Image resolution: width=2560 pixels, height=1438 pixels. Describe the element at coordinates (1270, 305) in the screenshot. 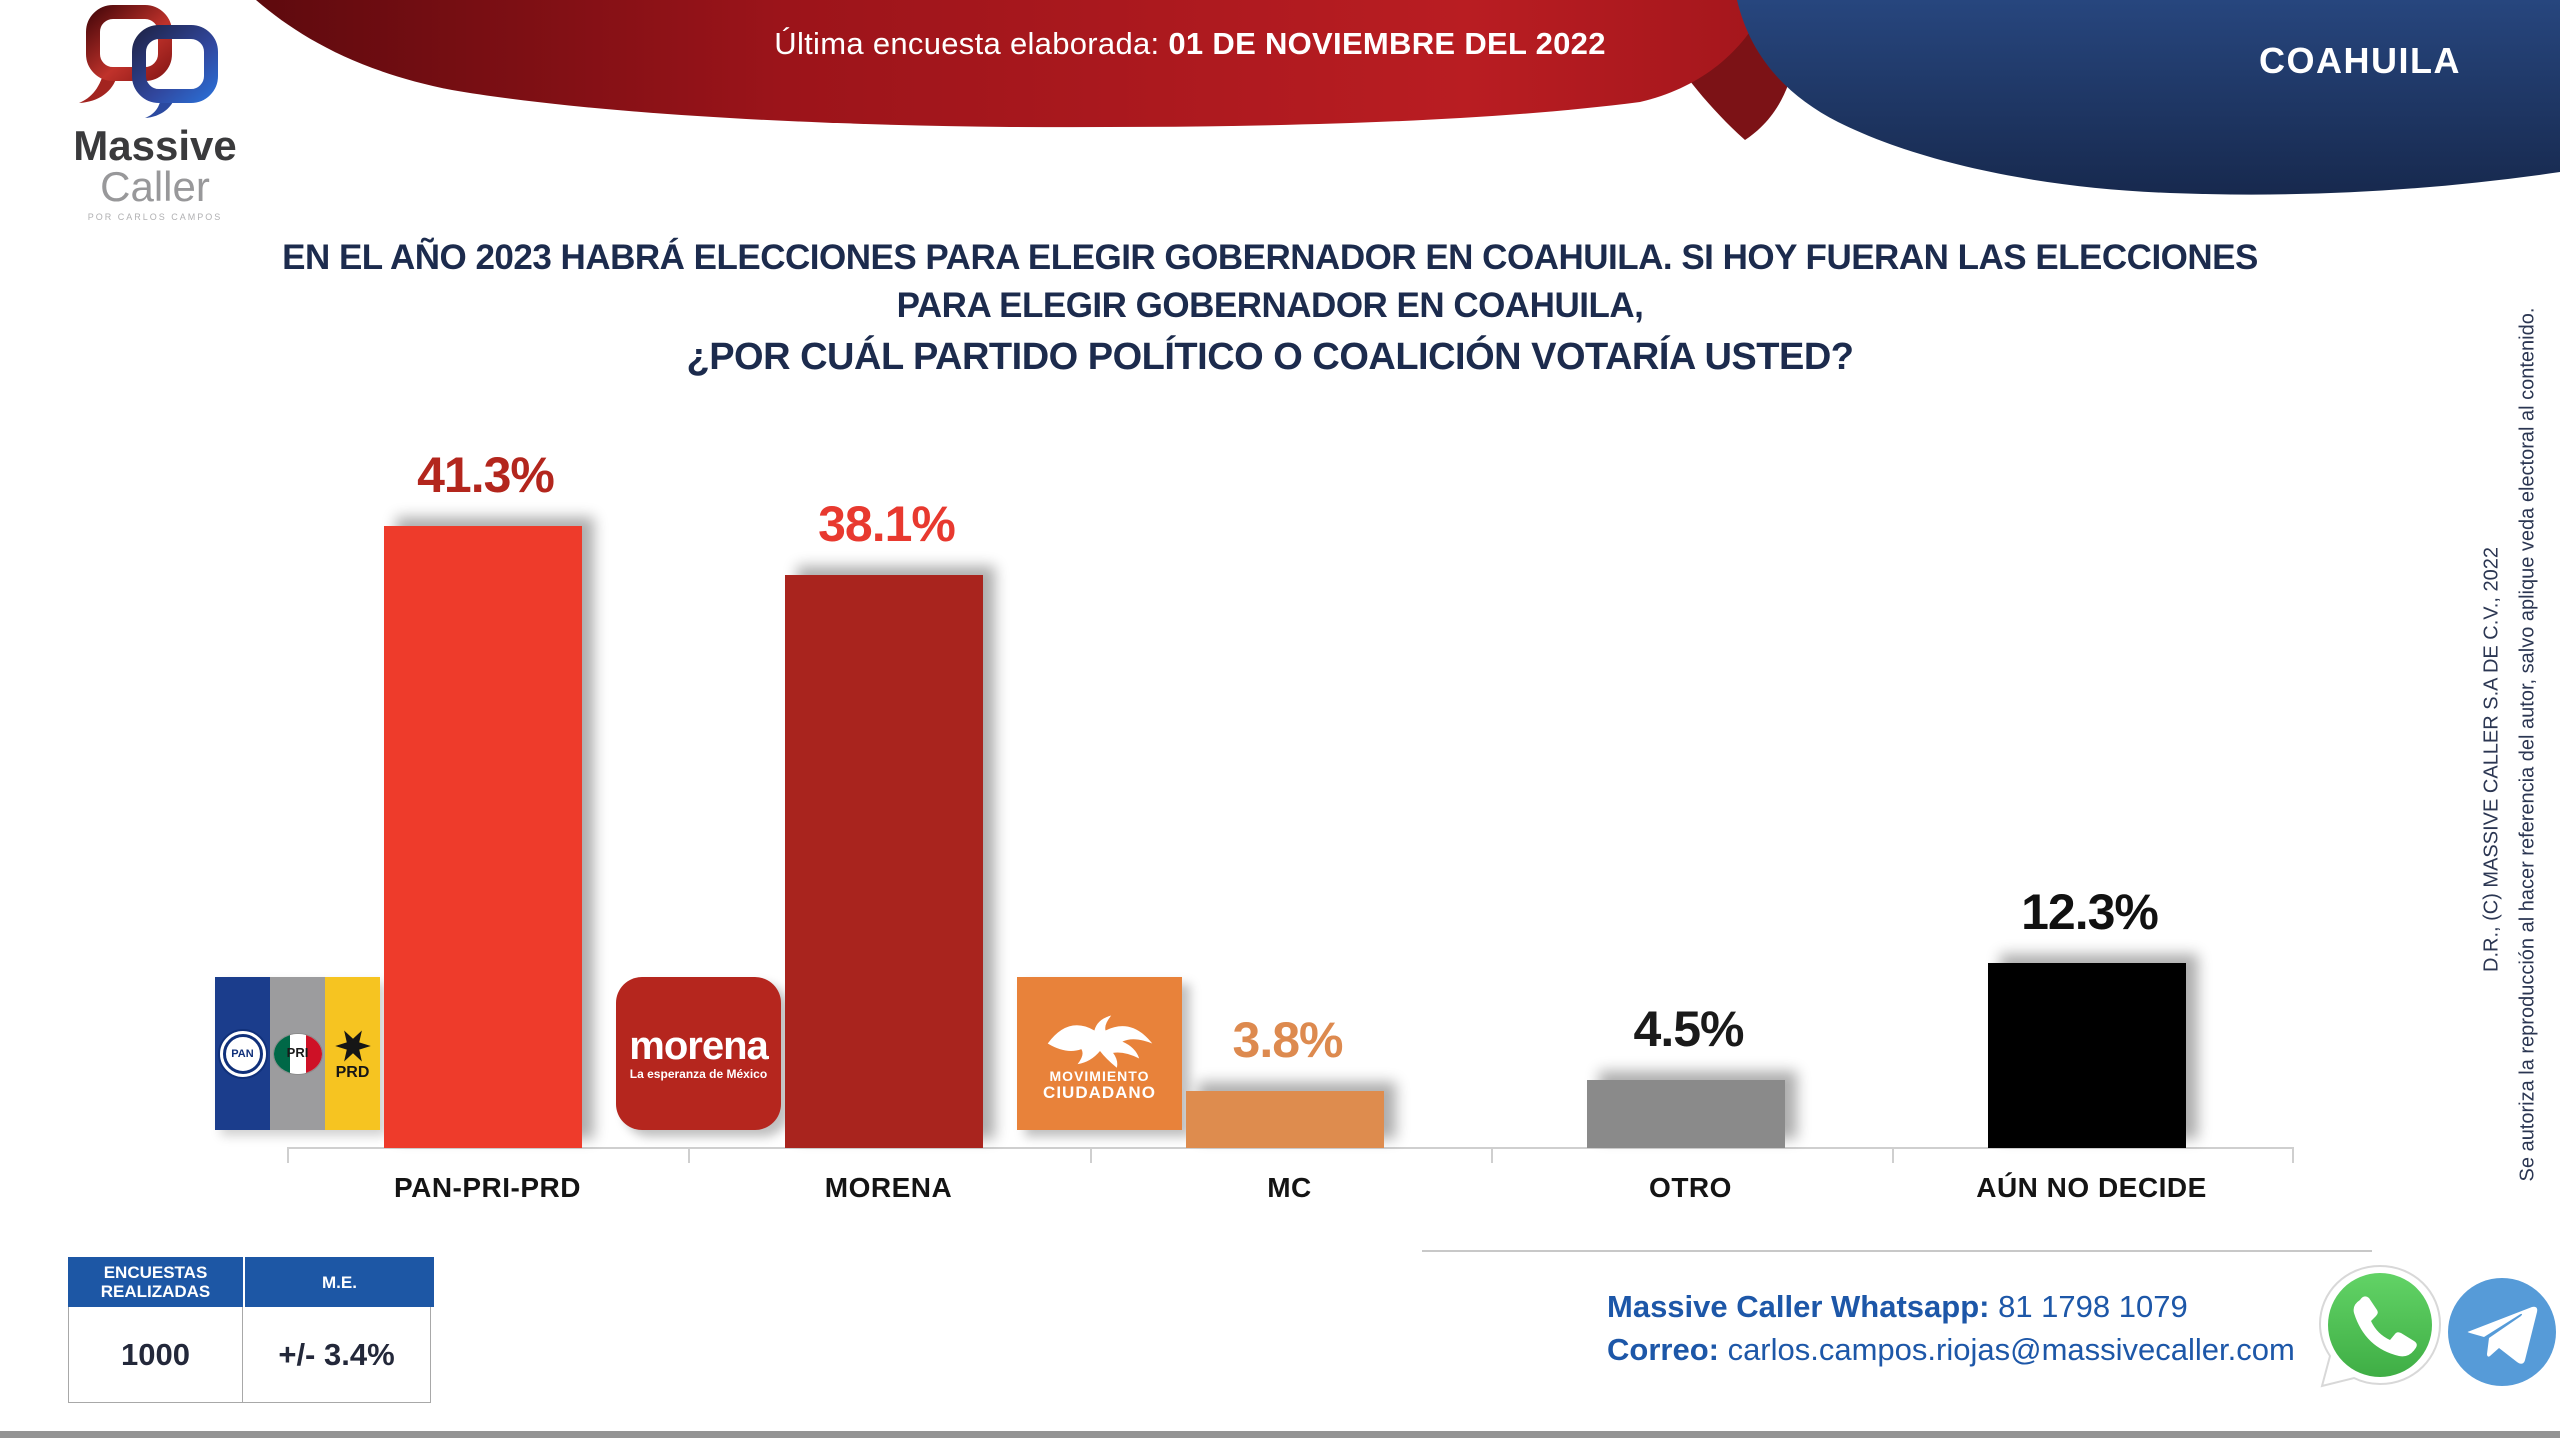

I see `title-line-2: PARA ELEGIR GOBERNADOR EN COAHUILA,` at that location.